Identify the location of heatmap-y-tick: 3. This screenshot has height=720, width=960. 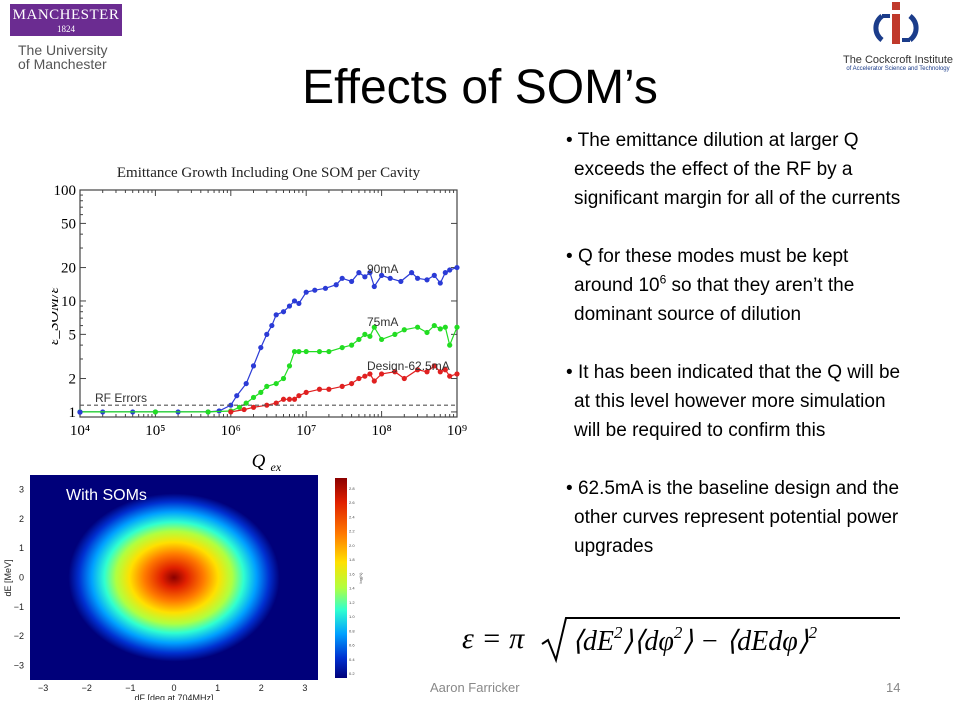
(21, 490).